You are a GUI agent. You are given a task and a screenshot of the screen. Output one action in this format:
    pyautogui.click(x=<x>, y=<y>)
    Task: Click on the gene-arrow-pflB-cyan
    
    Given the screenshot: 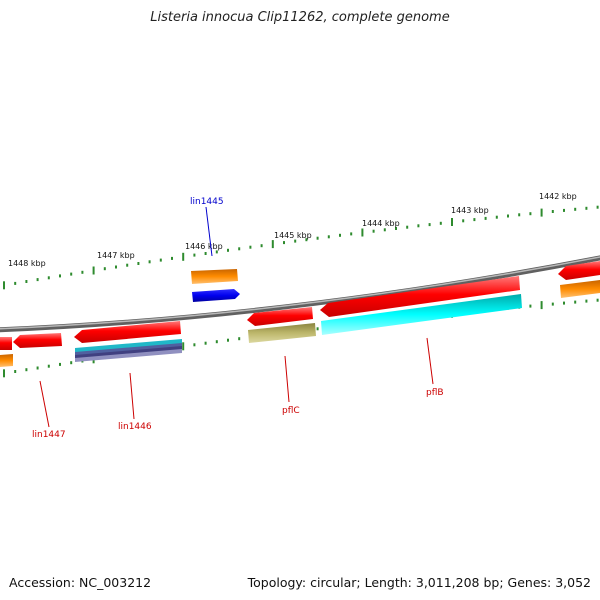 What is the action you would take?
    pyautogui.click(x=421, y=314)
    